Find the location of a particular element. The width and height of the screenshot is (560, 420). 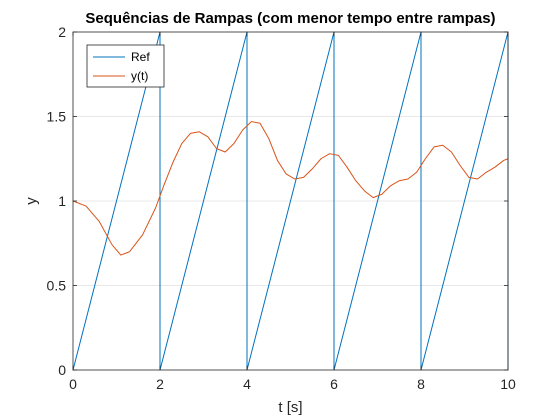

y-axis-label: y is located at coordinates (31, 201).